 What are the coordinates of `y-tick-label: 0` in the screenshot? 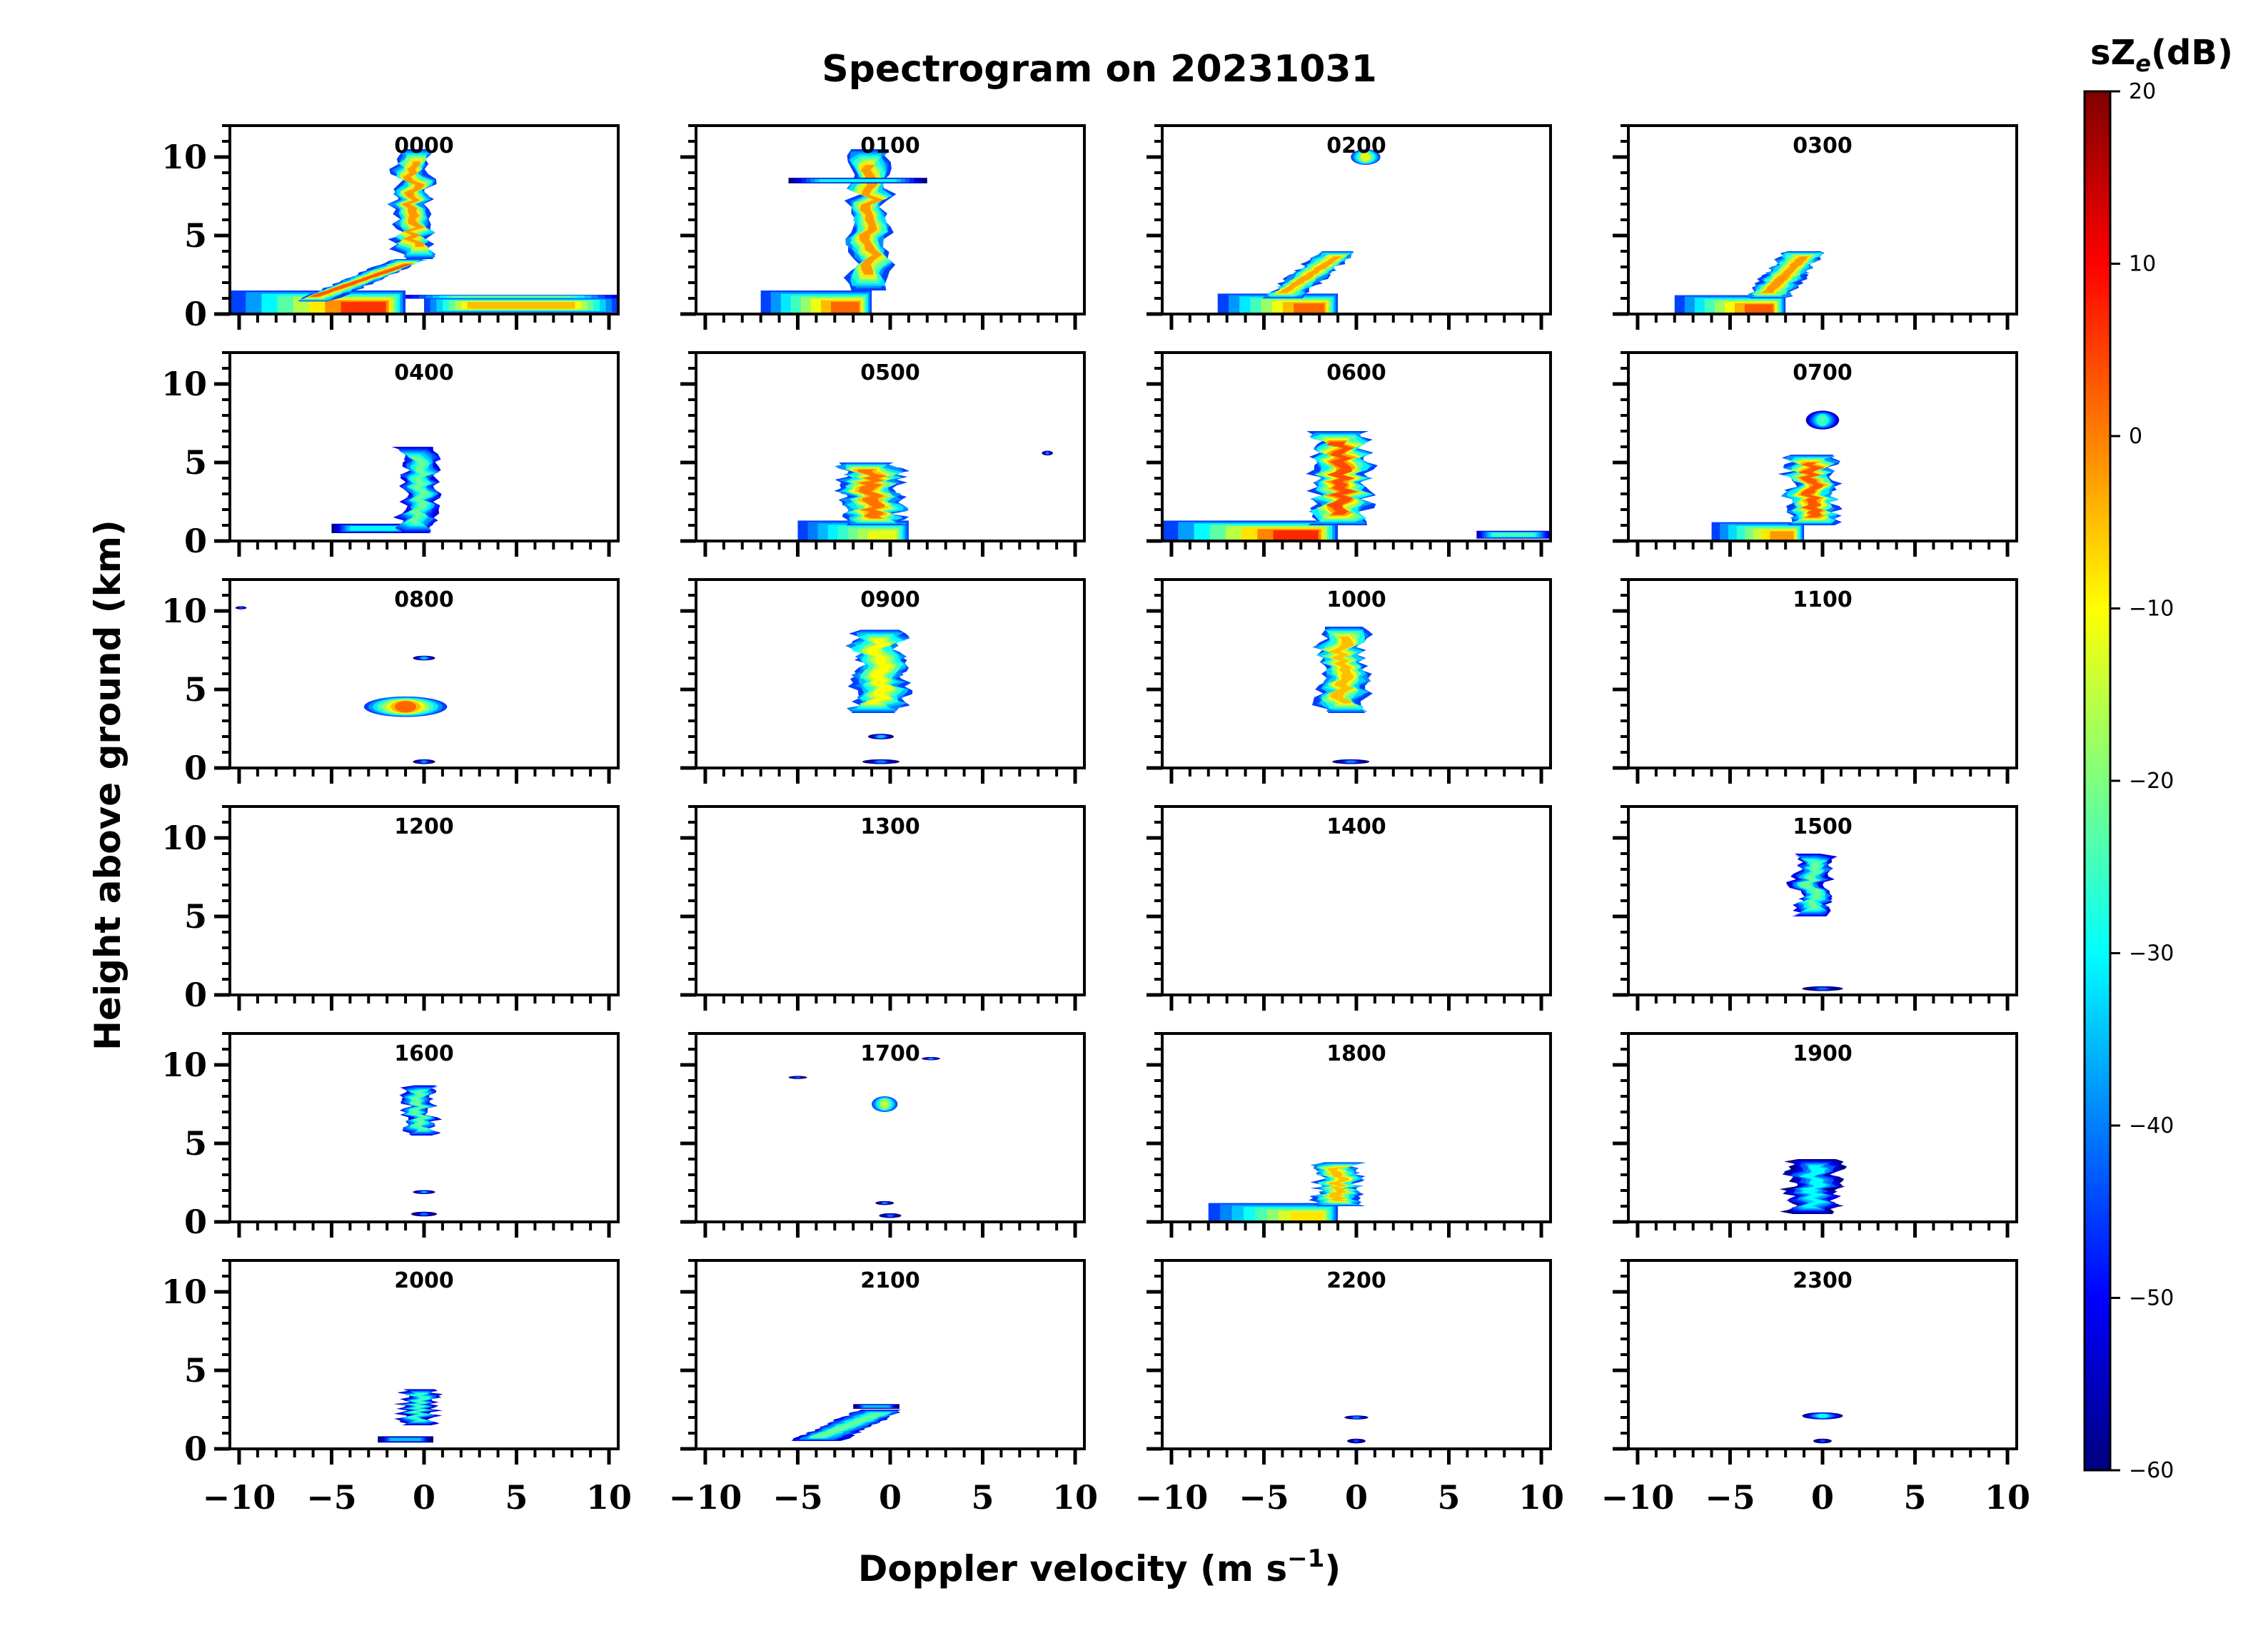 It's located at (195, 768).